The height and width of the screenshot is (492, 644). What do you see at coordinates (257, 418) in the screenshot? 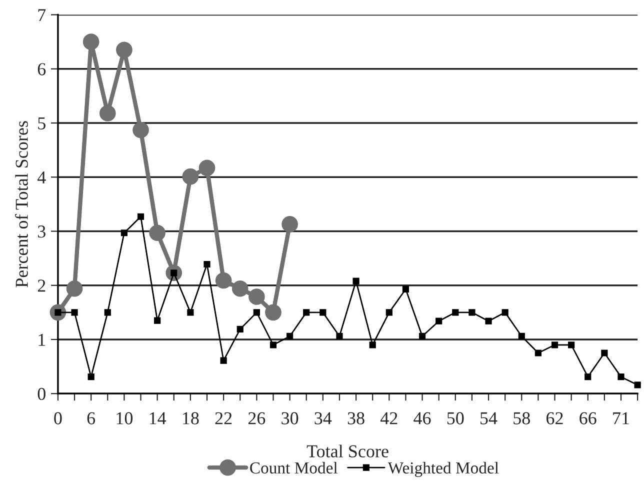
I see `x-tick-label: 26` at bounding box center [257, 418].